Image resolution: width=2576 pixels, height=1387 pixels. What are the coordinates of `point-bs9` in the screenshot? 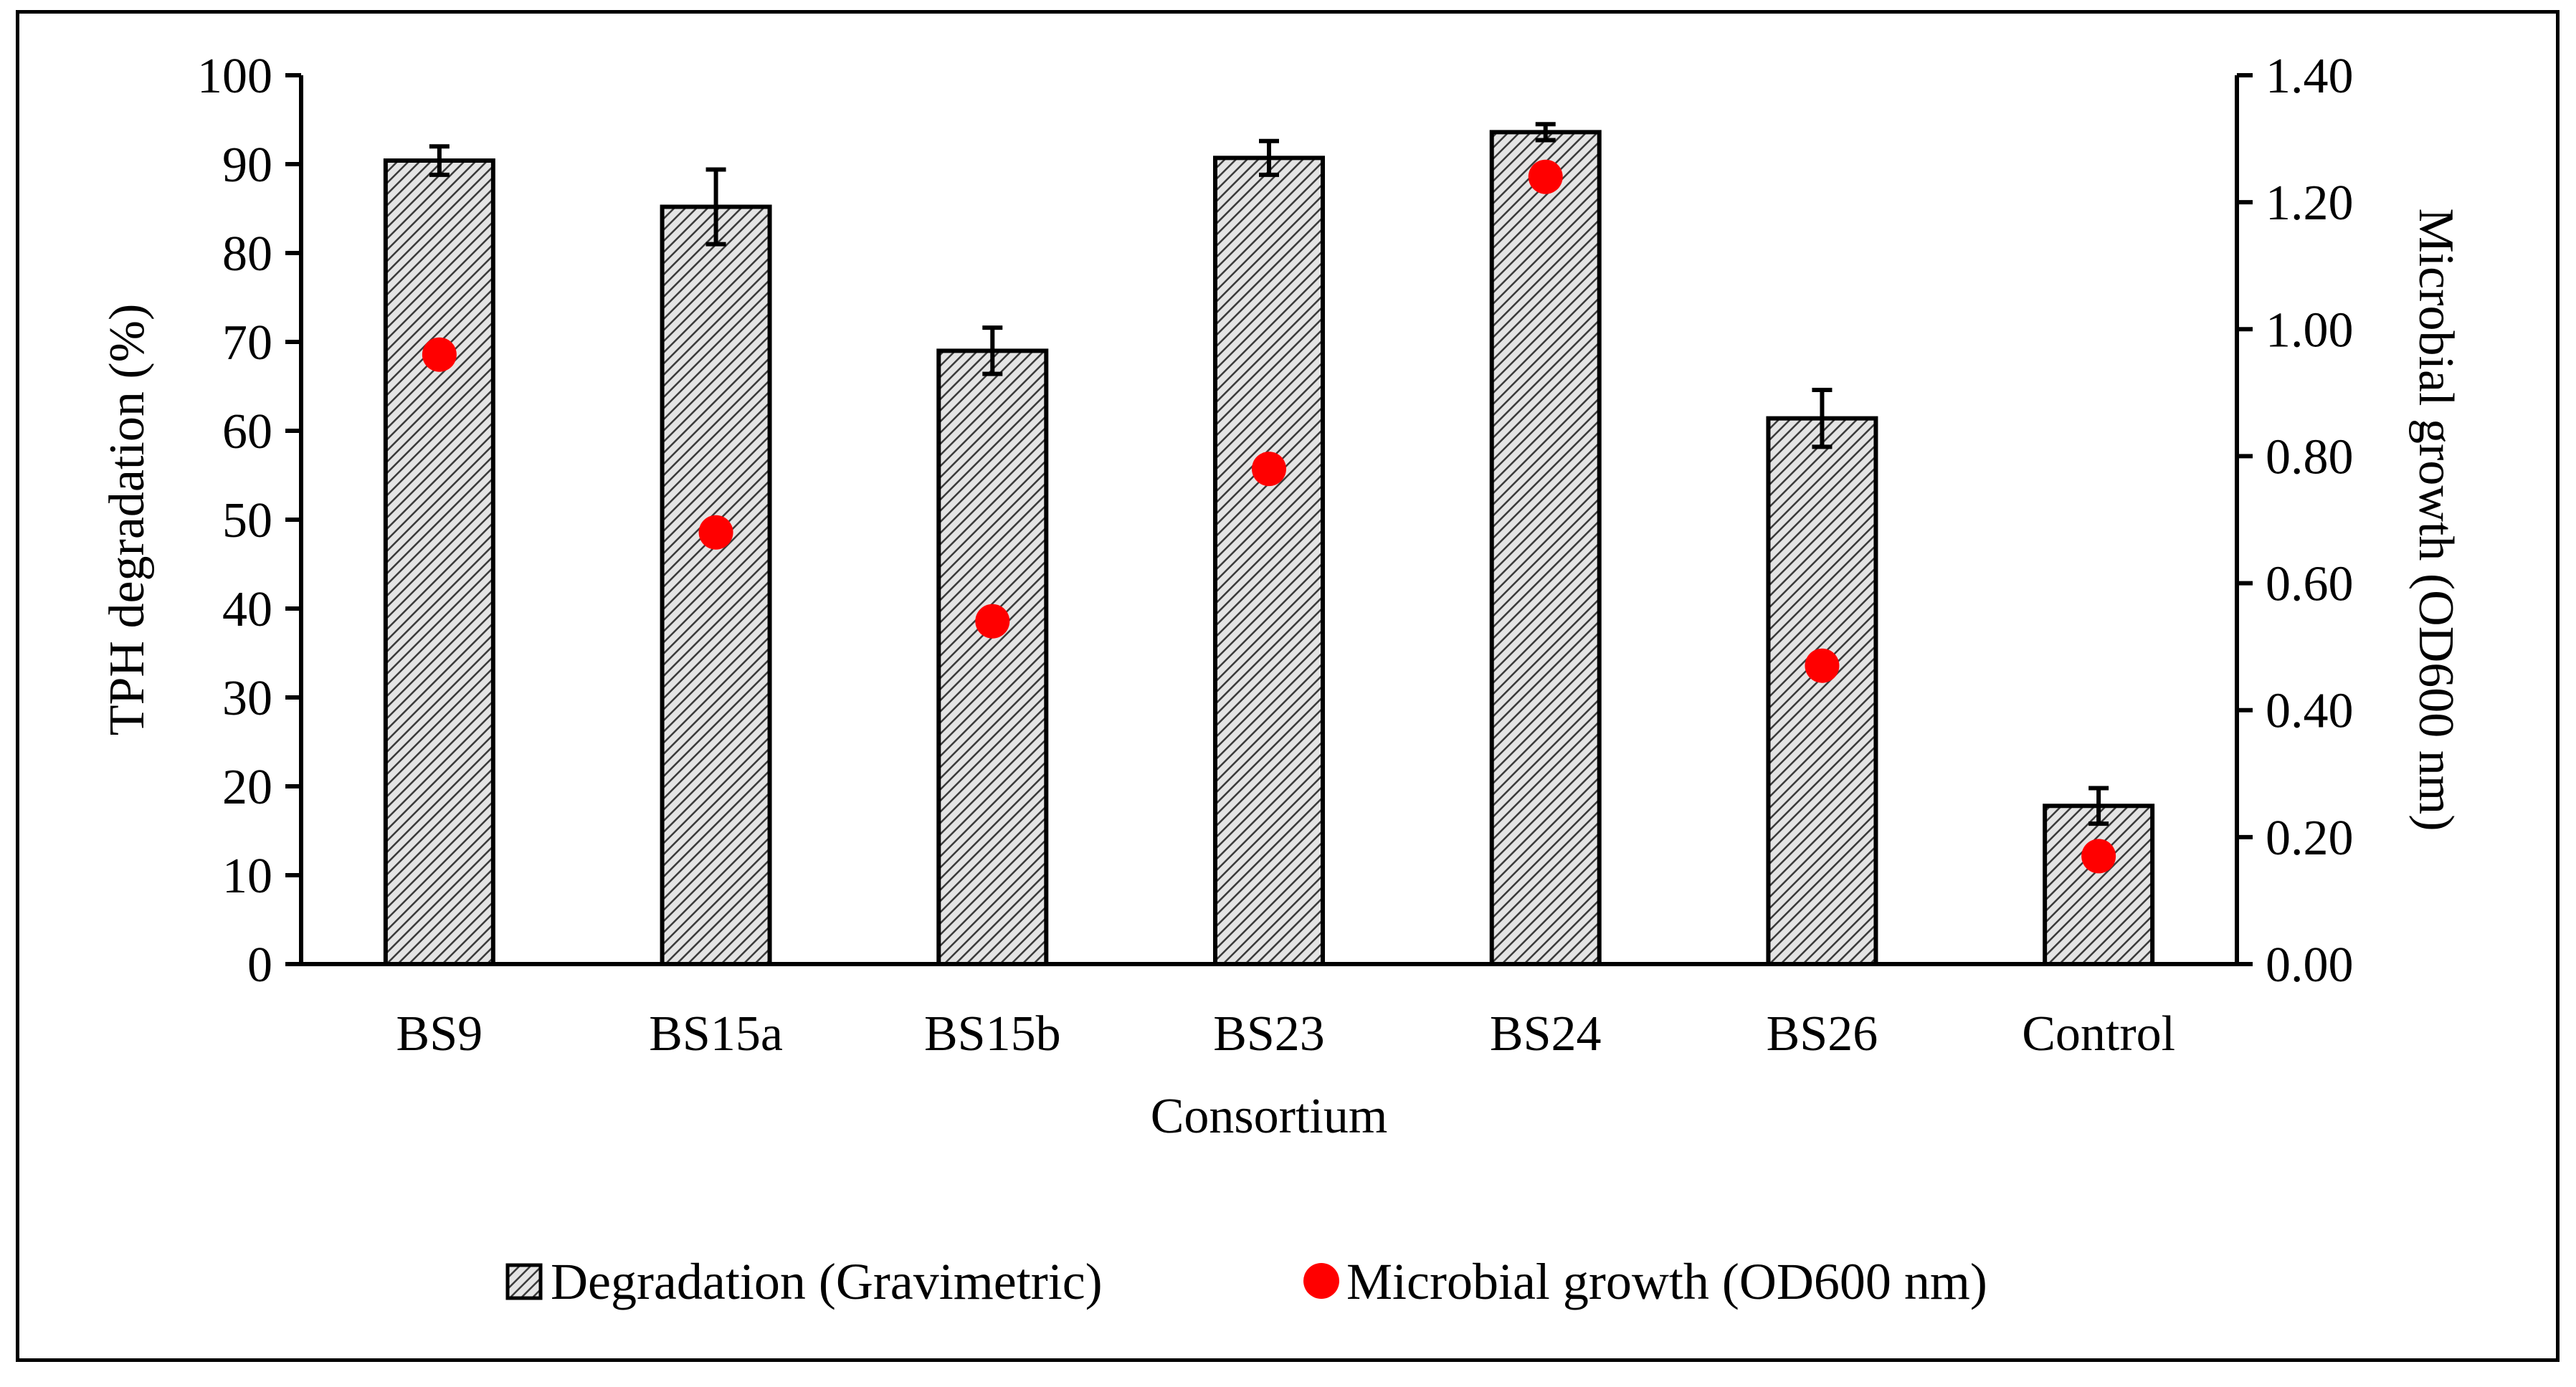 It's located at (439, 354).